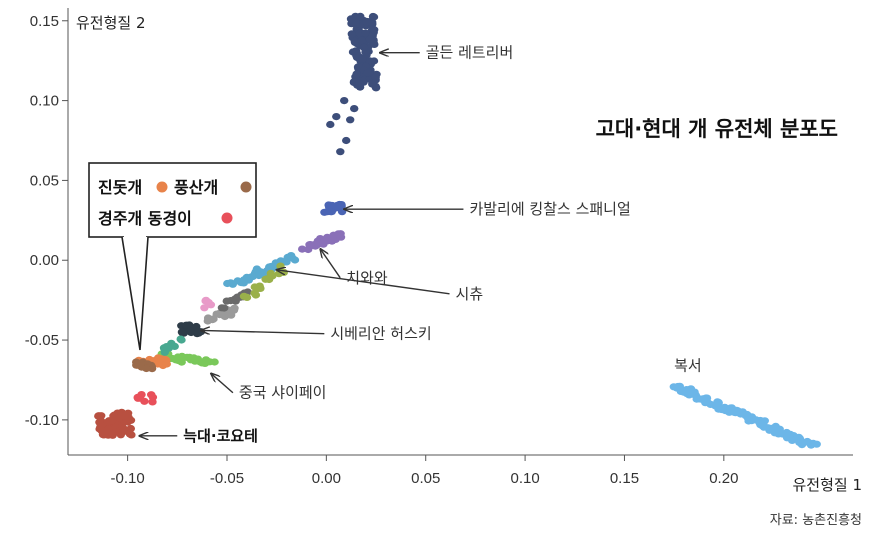 This screenshot has width=873, height=536. Describe the element at coordinates (816, 520) in the screenshot. I see `source-note: 자료: 농촌진흥청` at that location.